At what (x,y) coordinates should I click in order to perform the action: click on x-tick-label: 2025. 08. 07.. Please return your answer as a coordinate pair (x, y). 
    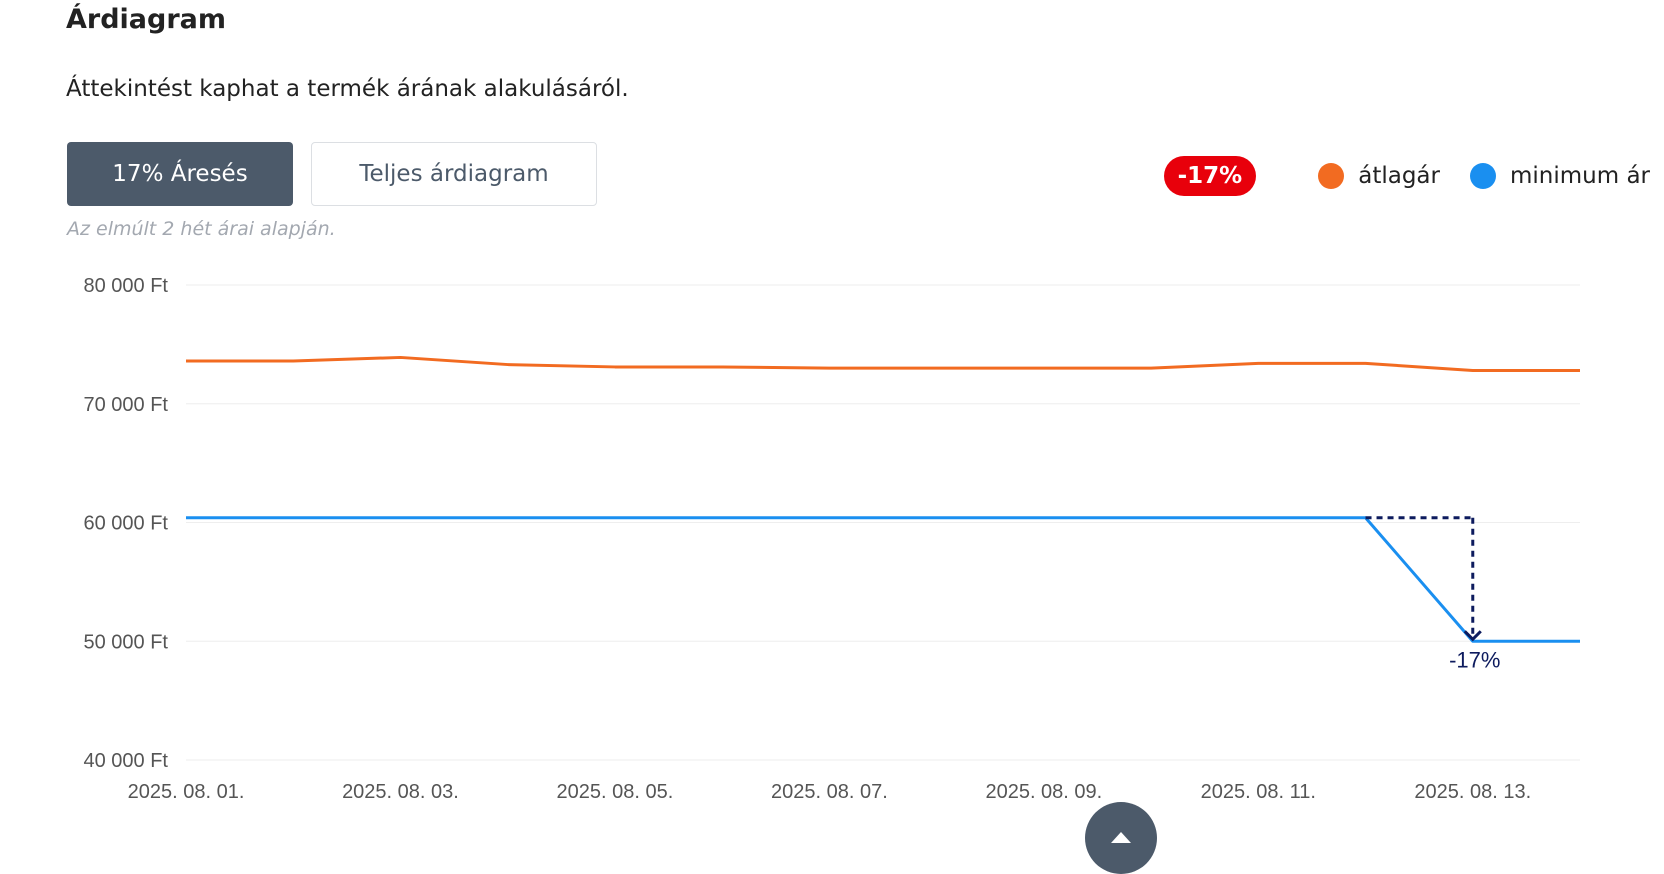
    Looking at the image, I should click on (829, 792).